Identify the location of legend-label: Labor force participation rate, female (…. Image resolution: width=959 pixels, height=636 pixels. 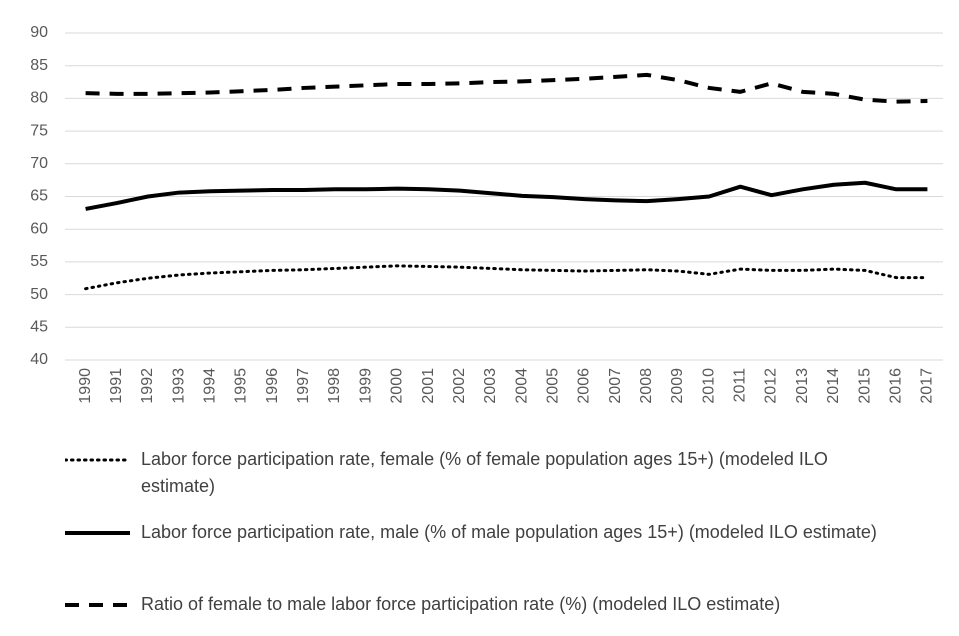
(484, 472).